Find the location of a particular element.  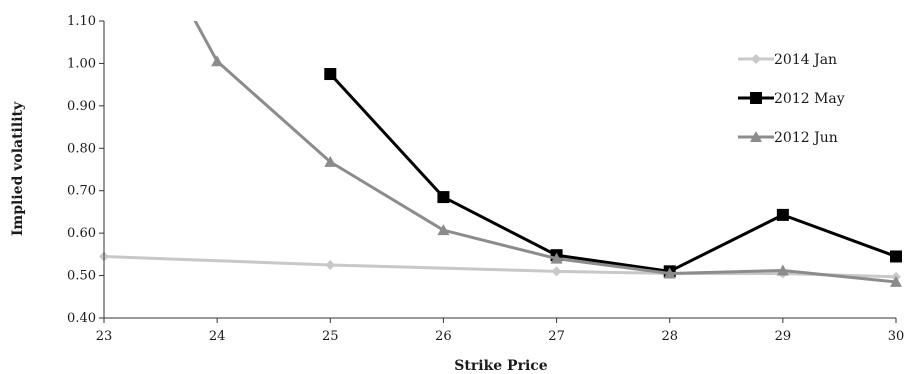

legend-item: 2012 May is located at coordinates (791, 99).